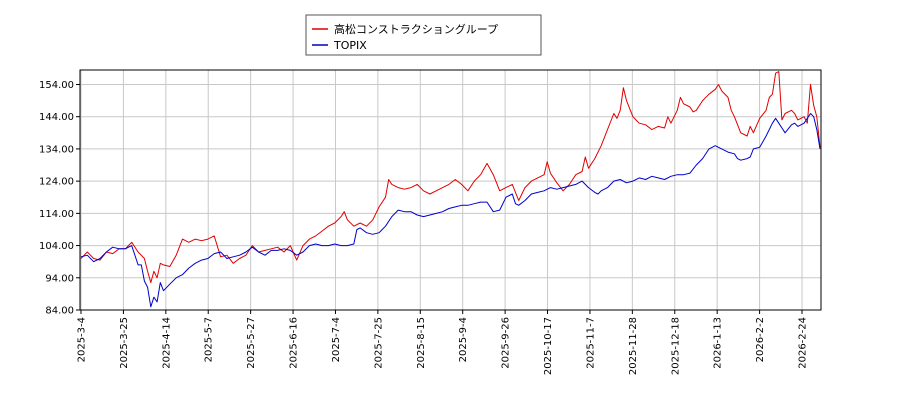  Describe the element at coordinates (82, 339) in the screenshot. I see `x-tick-label: 2025-3-4` at that location.